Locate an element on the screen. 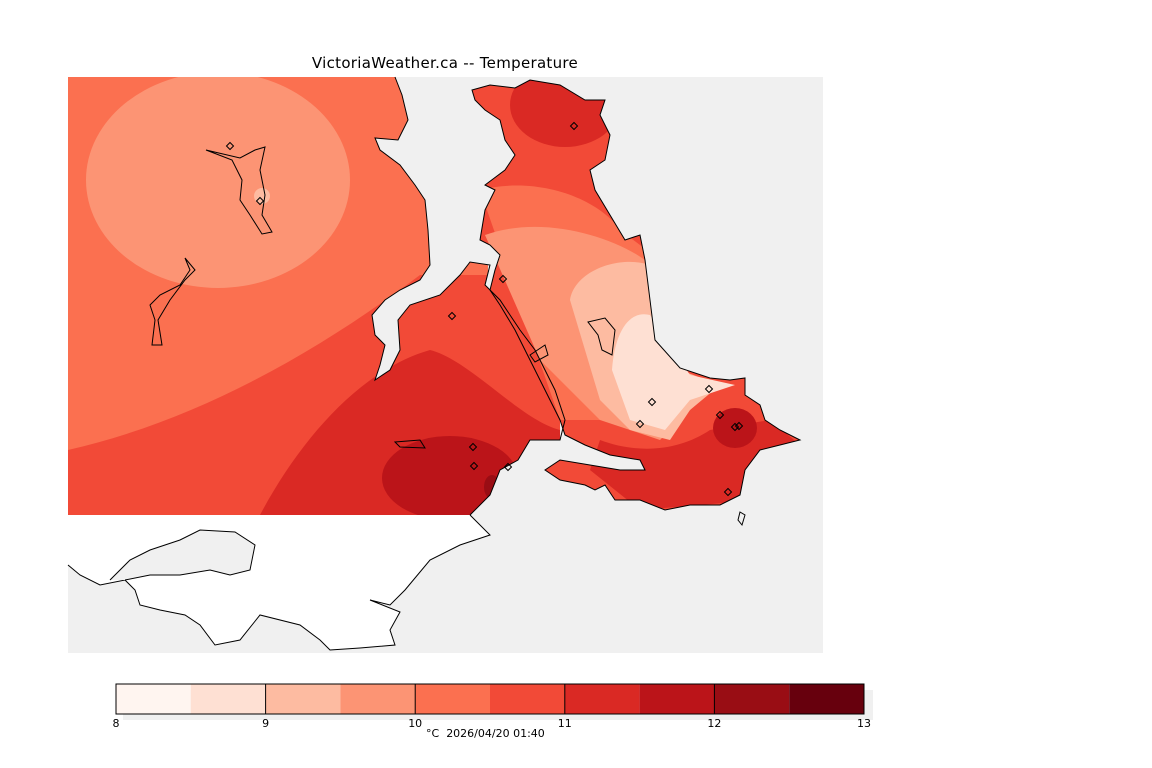 Image resolution: width=1152 pixels, height=768 pixels. map-title: VictoriaWeather.ca -- Temperature is located at coordinates (445, 63).